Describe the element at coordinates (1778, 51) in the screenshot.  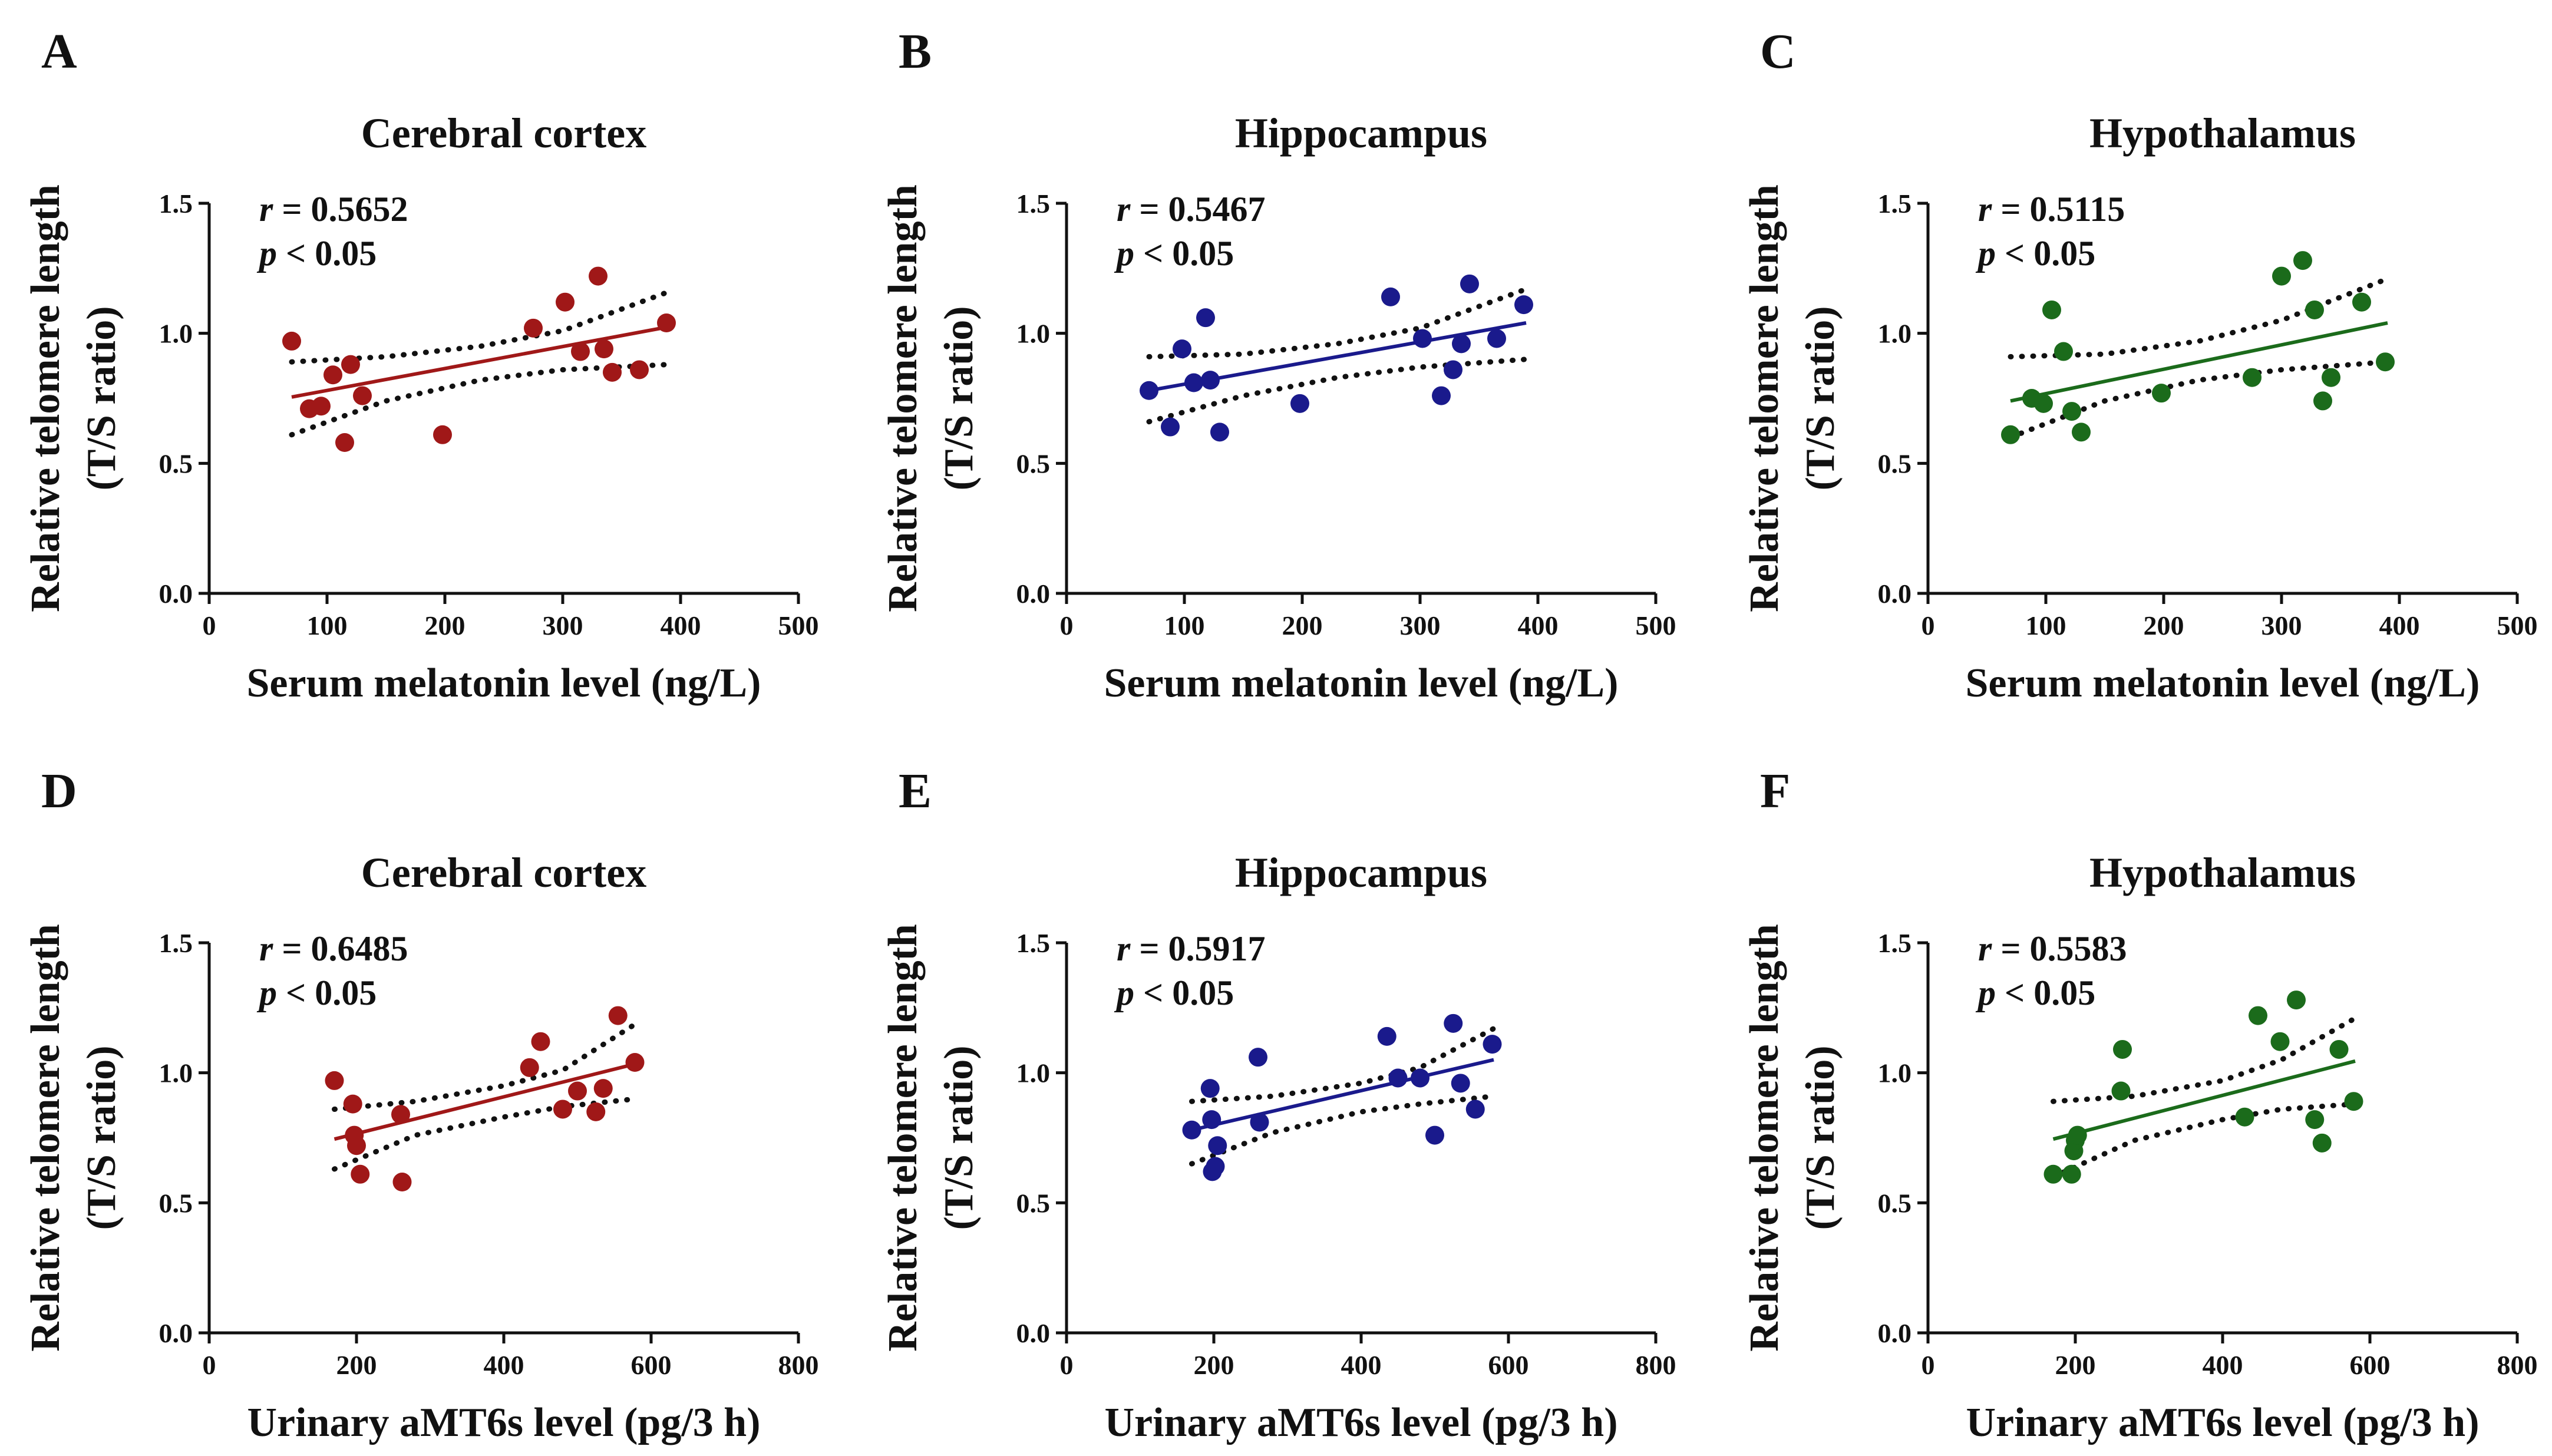
I see `panel-letter: C` at that location.